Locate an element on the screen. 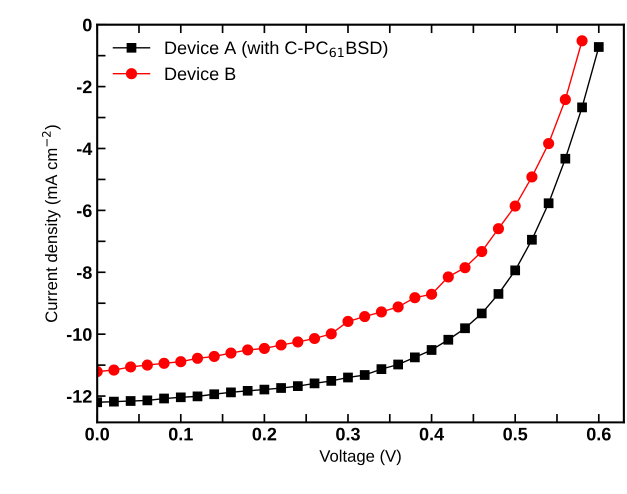 The width and height of the screenshot is (627, 494). y-tick-label: -4 is located at coordinates (84, 149).